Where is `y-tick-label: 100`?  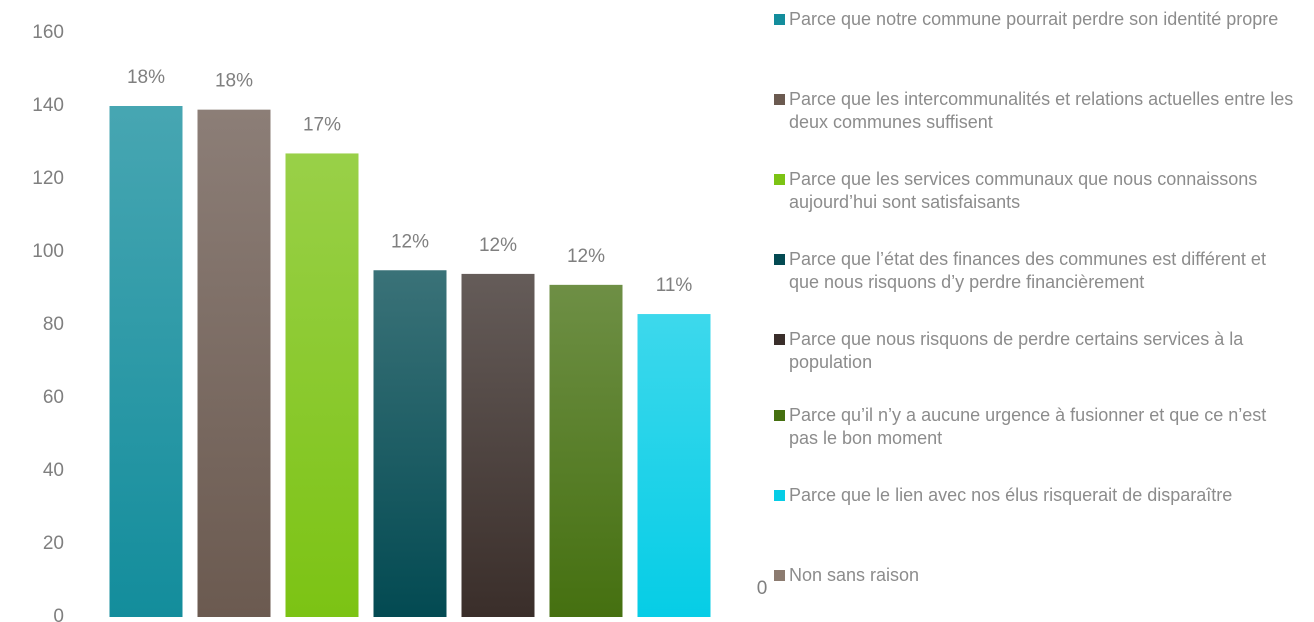
y-tick-label: 100 is located at coordinates (48, 251).